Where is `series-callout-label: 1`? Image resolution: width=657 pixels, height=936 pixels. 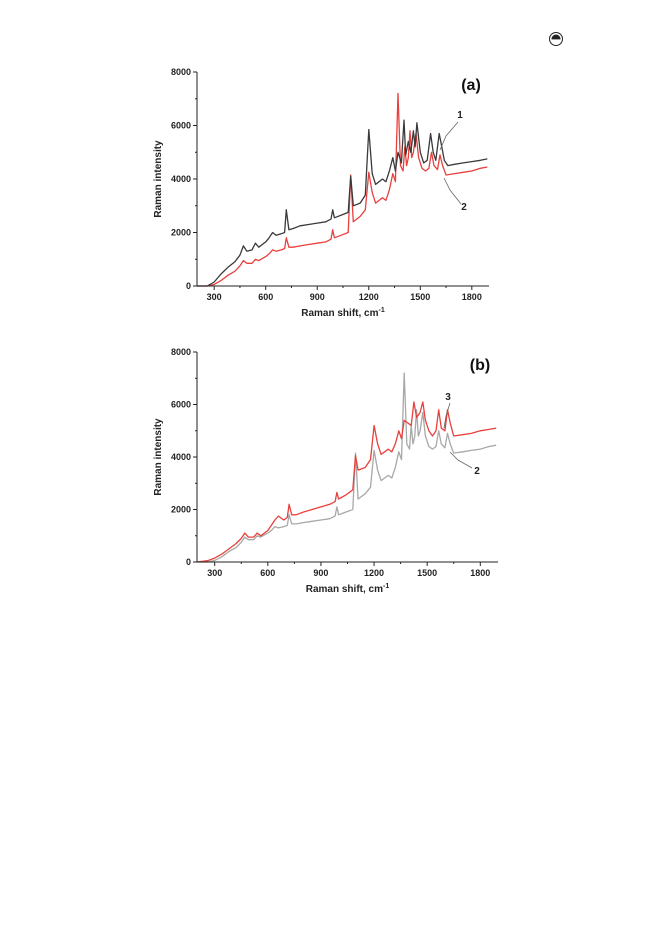 series-callout-label: 1 is located at coordinates (460, 115).